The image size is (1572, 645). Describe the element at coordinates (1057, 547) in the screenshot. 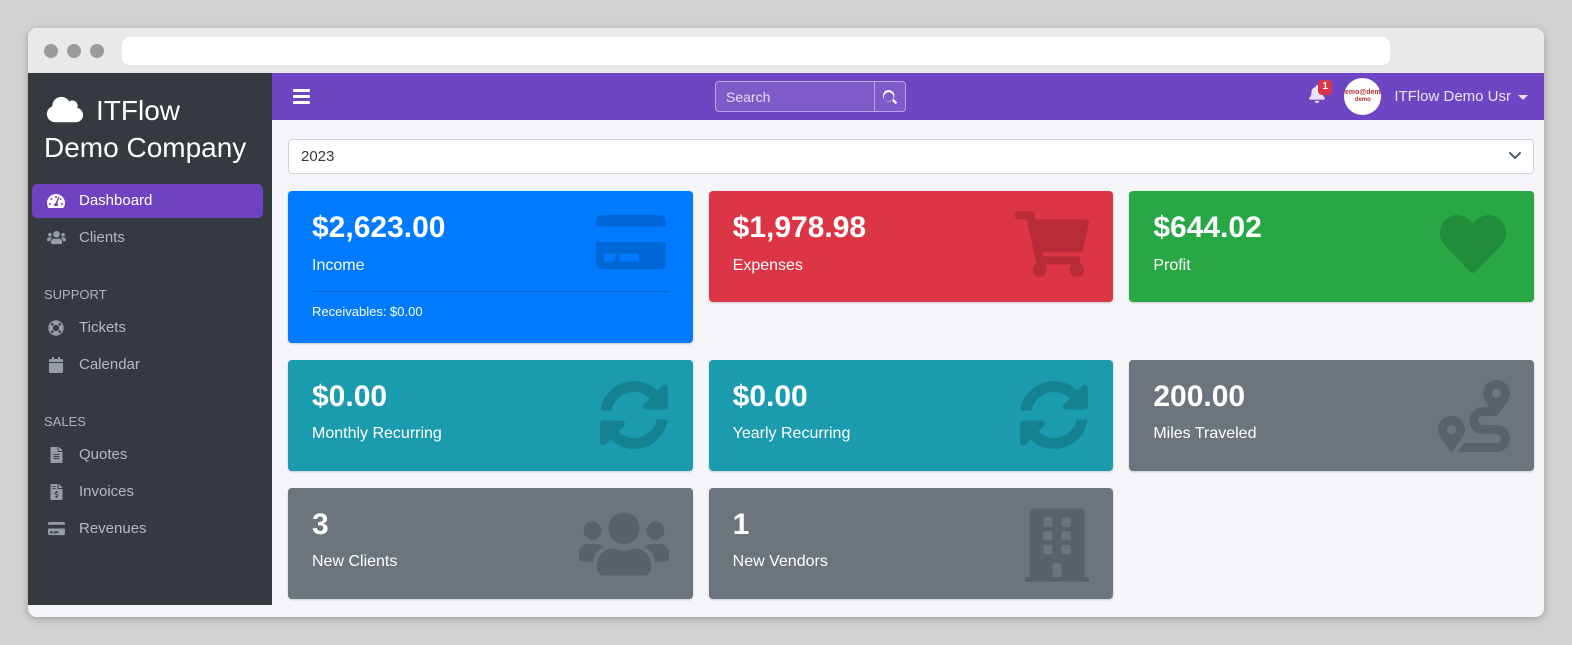

I see `building-icon` at that location.